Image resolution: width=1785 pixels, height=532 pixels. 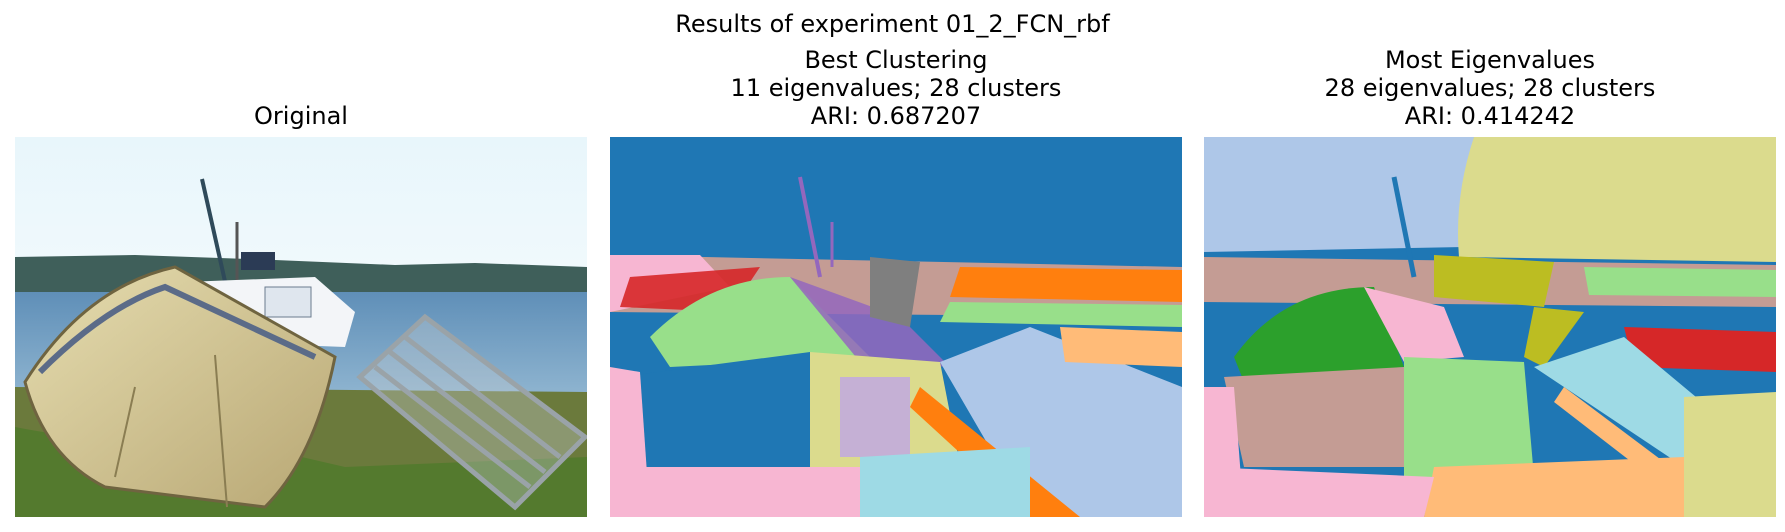 I want to click on panel-most-eigenvalues-title-line-1: Most Eigenvalues, so click(x=1490, y=60).